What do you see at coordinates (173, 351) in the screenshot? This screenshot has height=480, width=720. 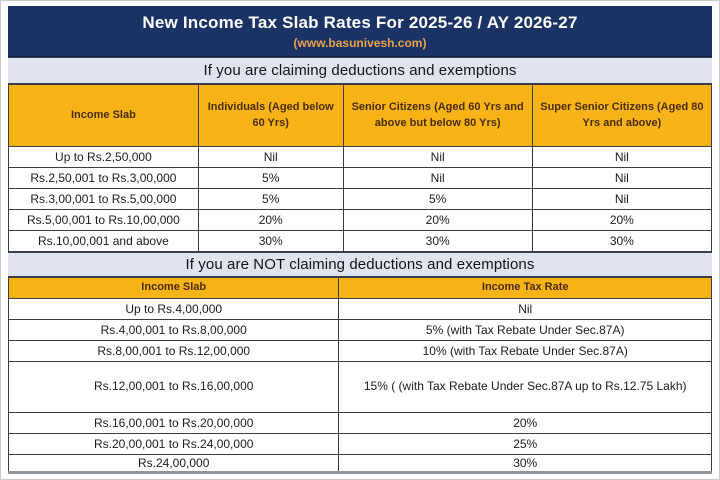 I see `slab-cell: Rs.8,00,001 to Rs.12,00,000` at bounding box center [173, 351].